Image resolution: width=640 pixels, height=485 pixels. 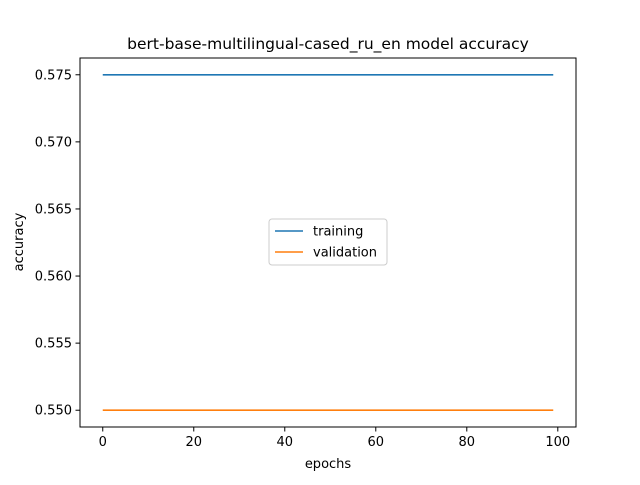 I want to click on y-axis: 0.550 0.555 0.560 0.565 0.570 0.575, so click(x=57, y=243).